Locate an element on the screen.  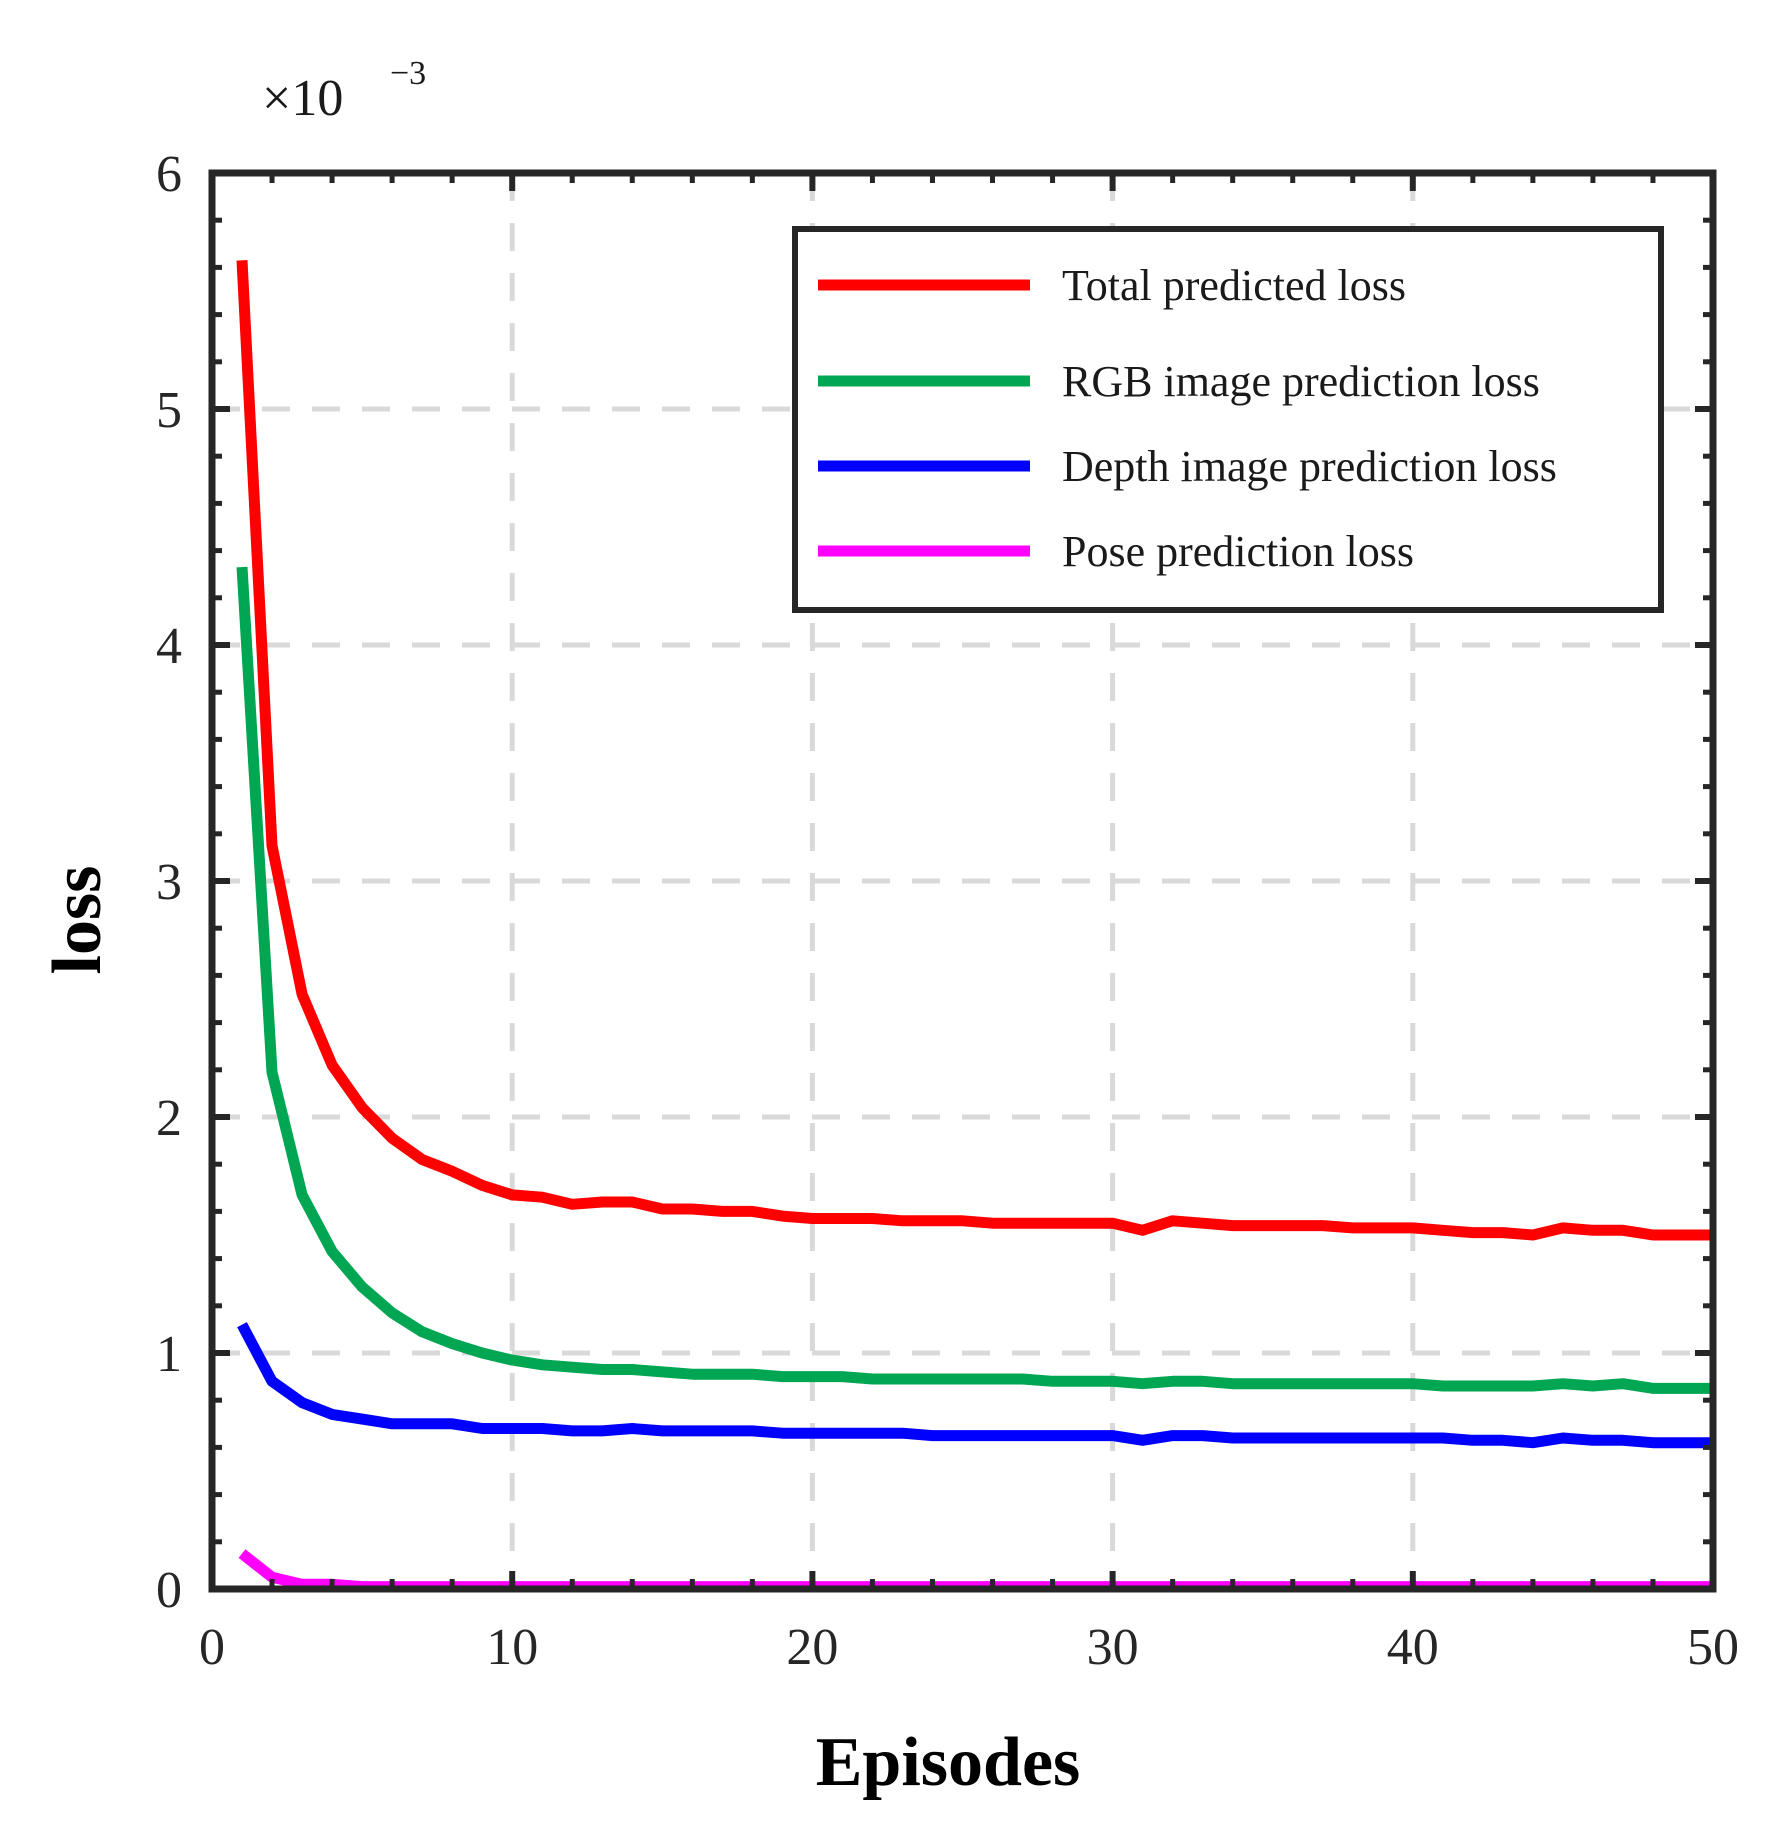
x-axis-title: Episodes is located at coordinates (948, 1762).